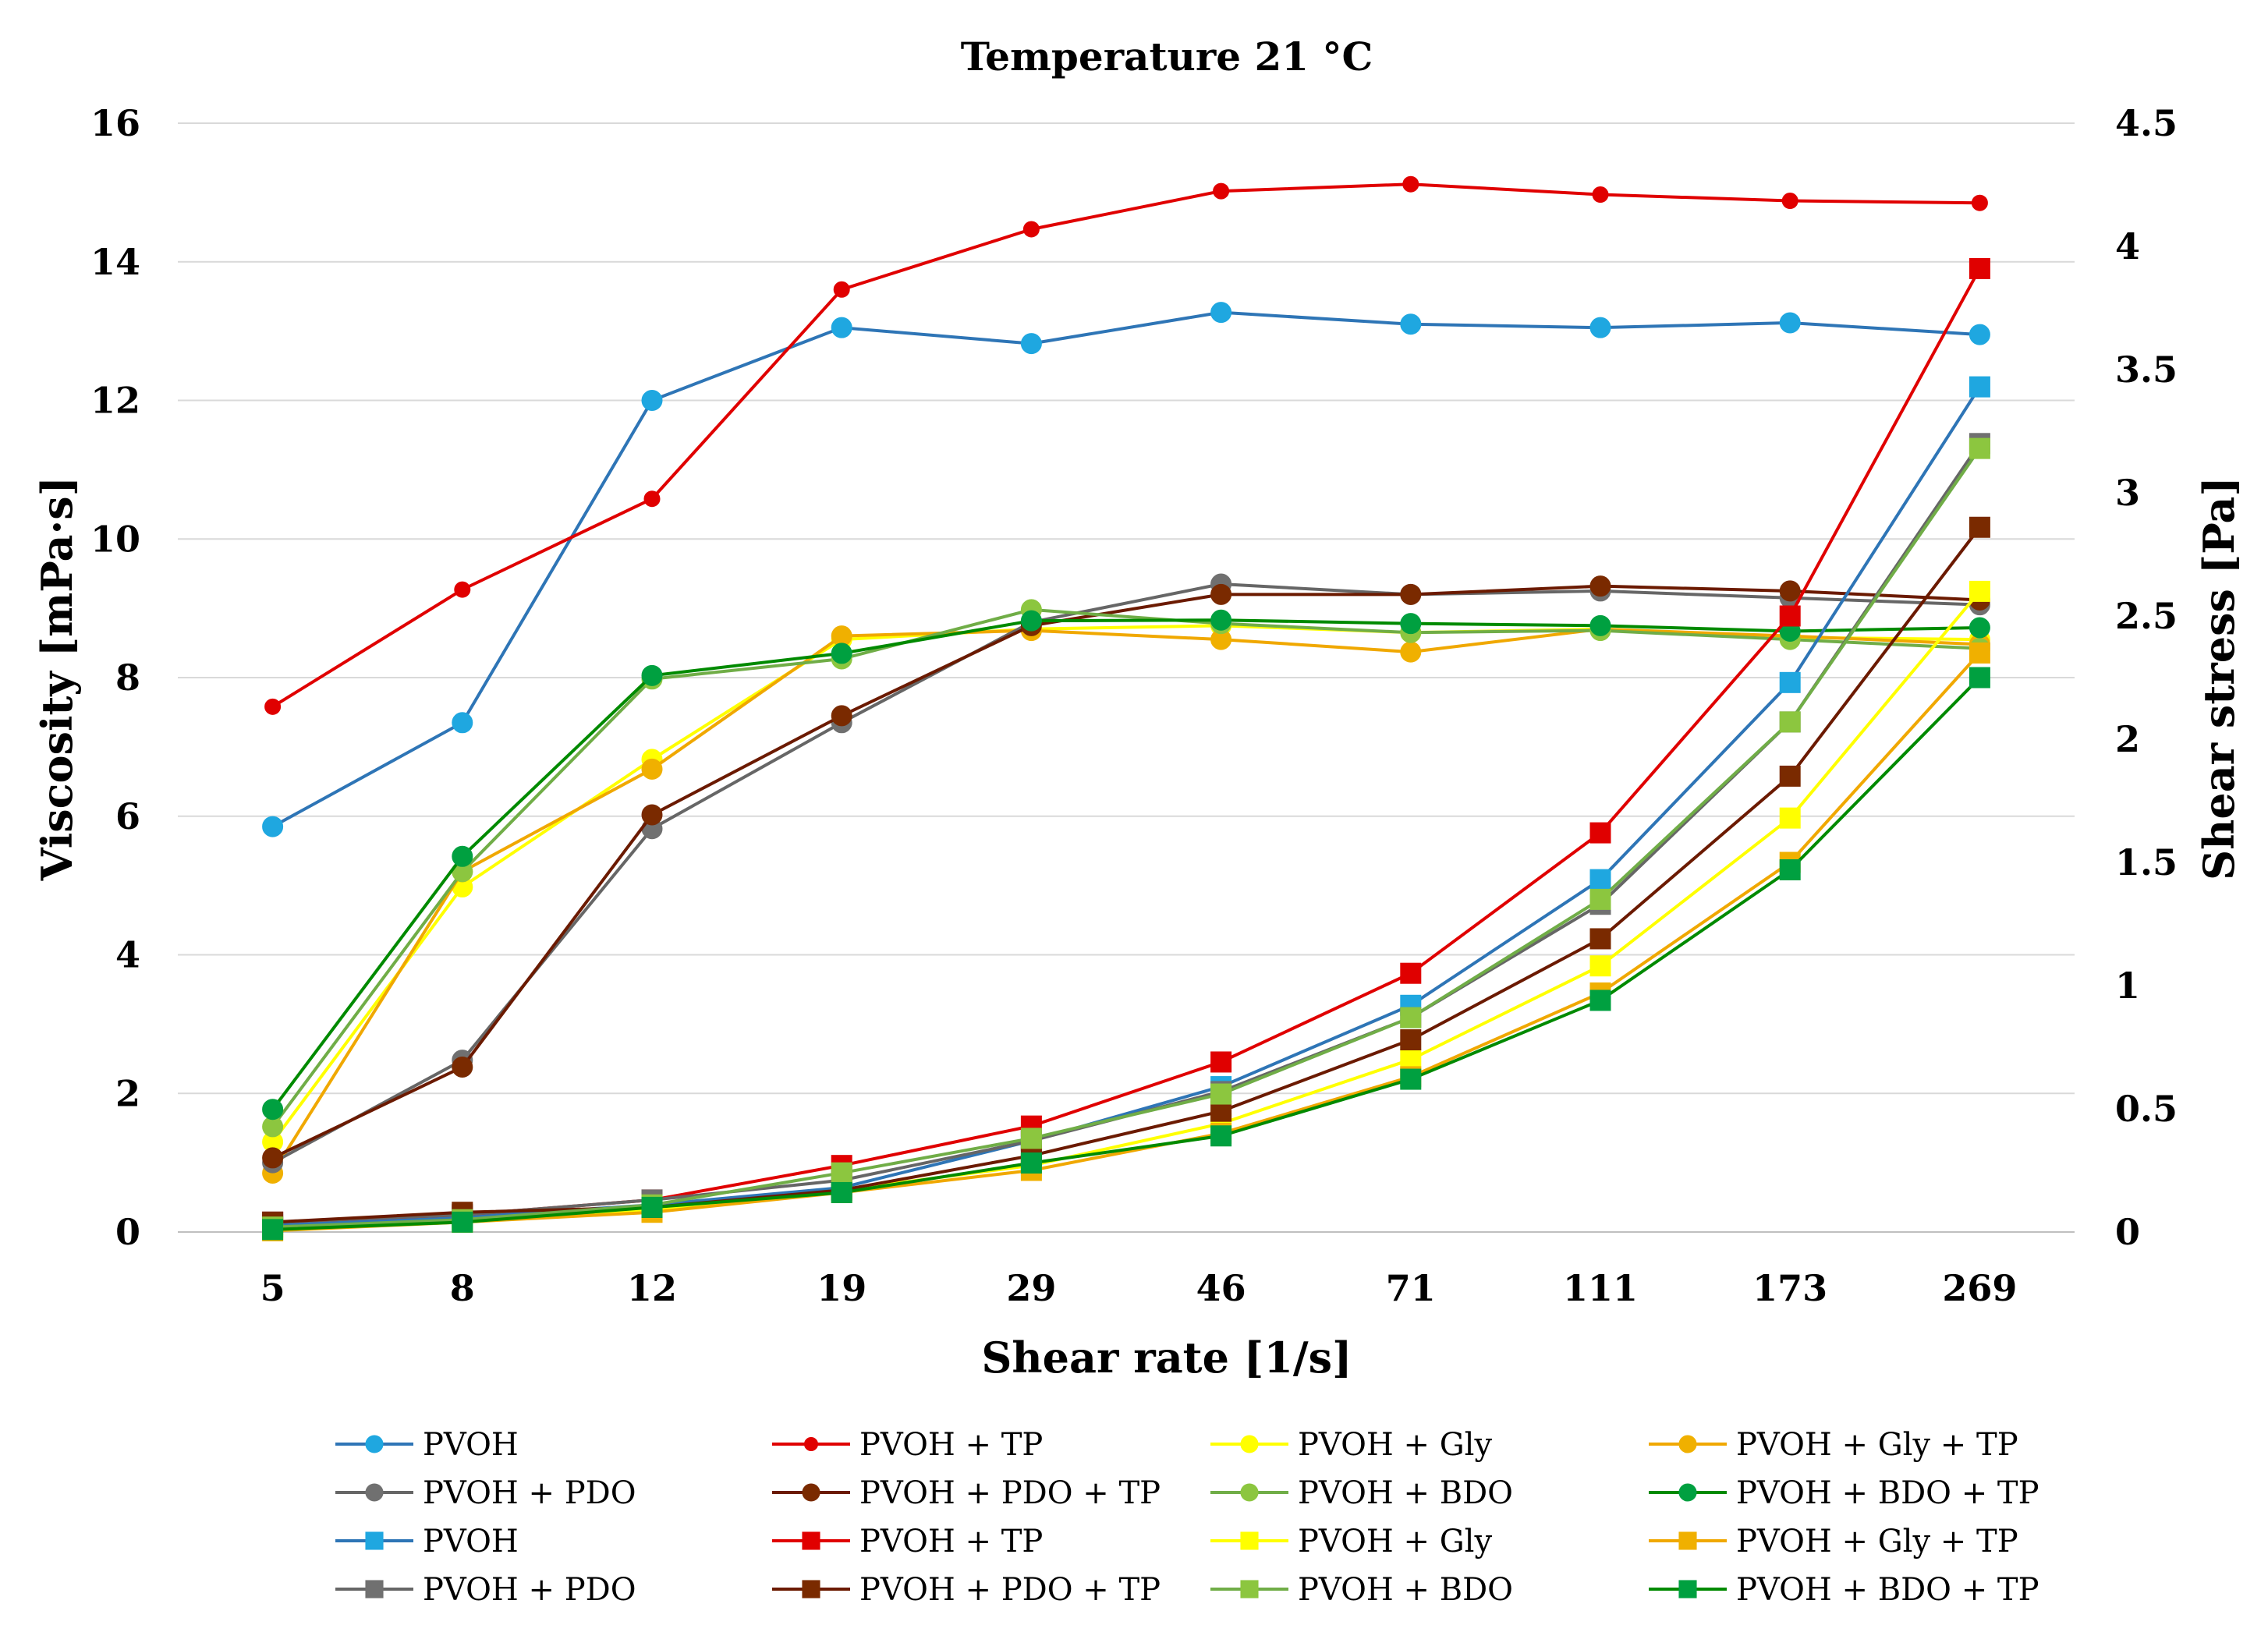 The width and height of the screenshot is (2268, 1625). I want to click on y2-tick-label: 2.5, so click(2146, 616).